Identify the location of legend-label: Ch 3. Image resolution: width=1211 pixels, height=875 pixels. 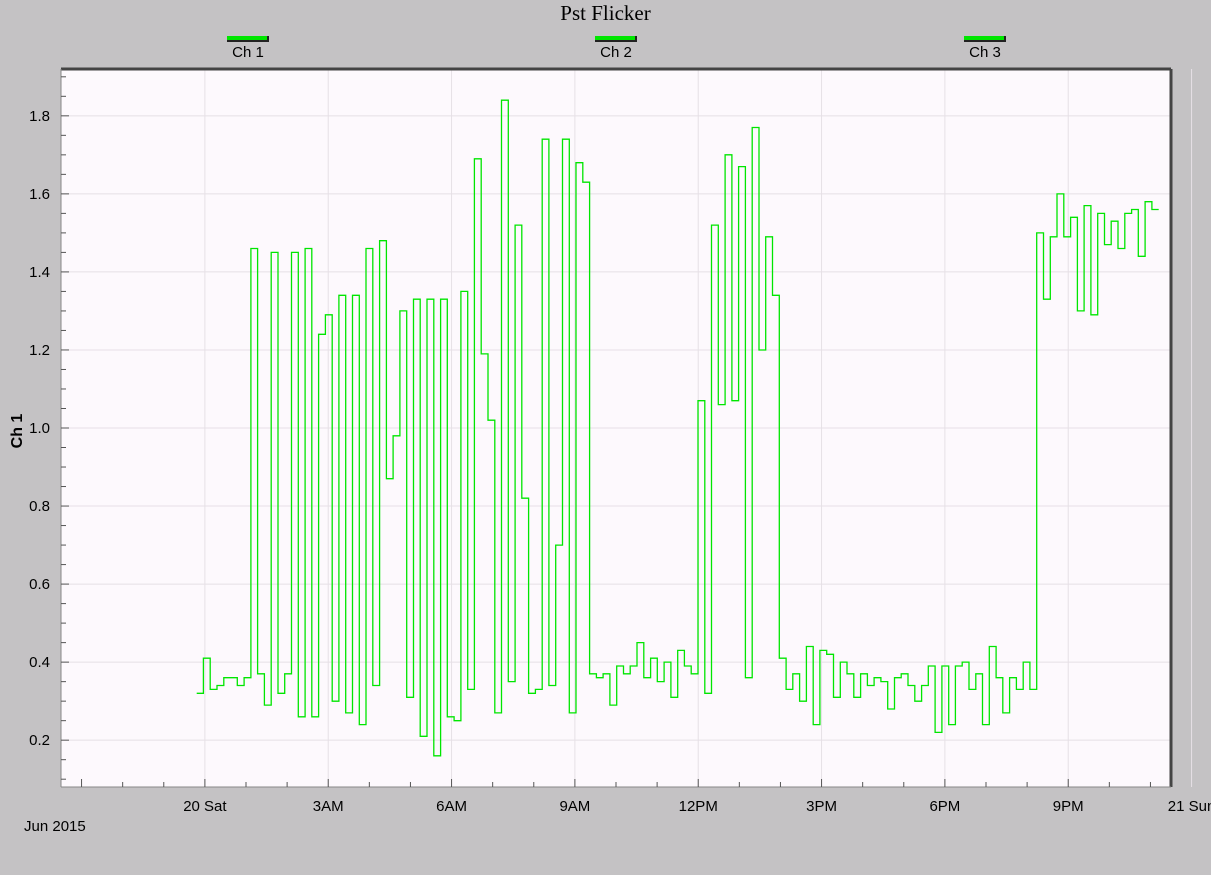
(985, 52).